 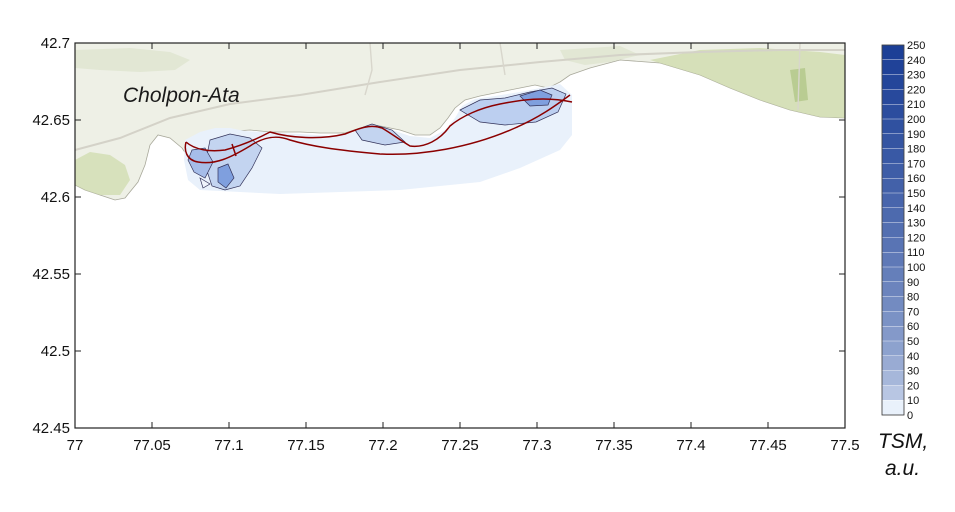 I want to click on colorbar-label: 190, so click(x=916, y=135).